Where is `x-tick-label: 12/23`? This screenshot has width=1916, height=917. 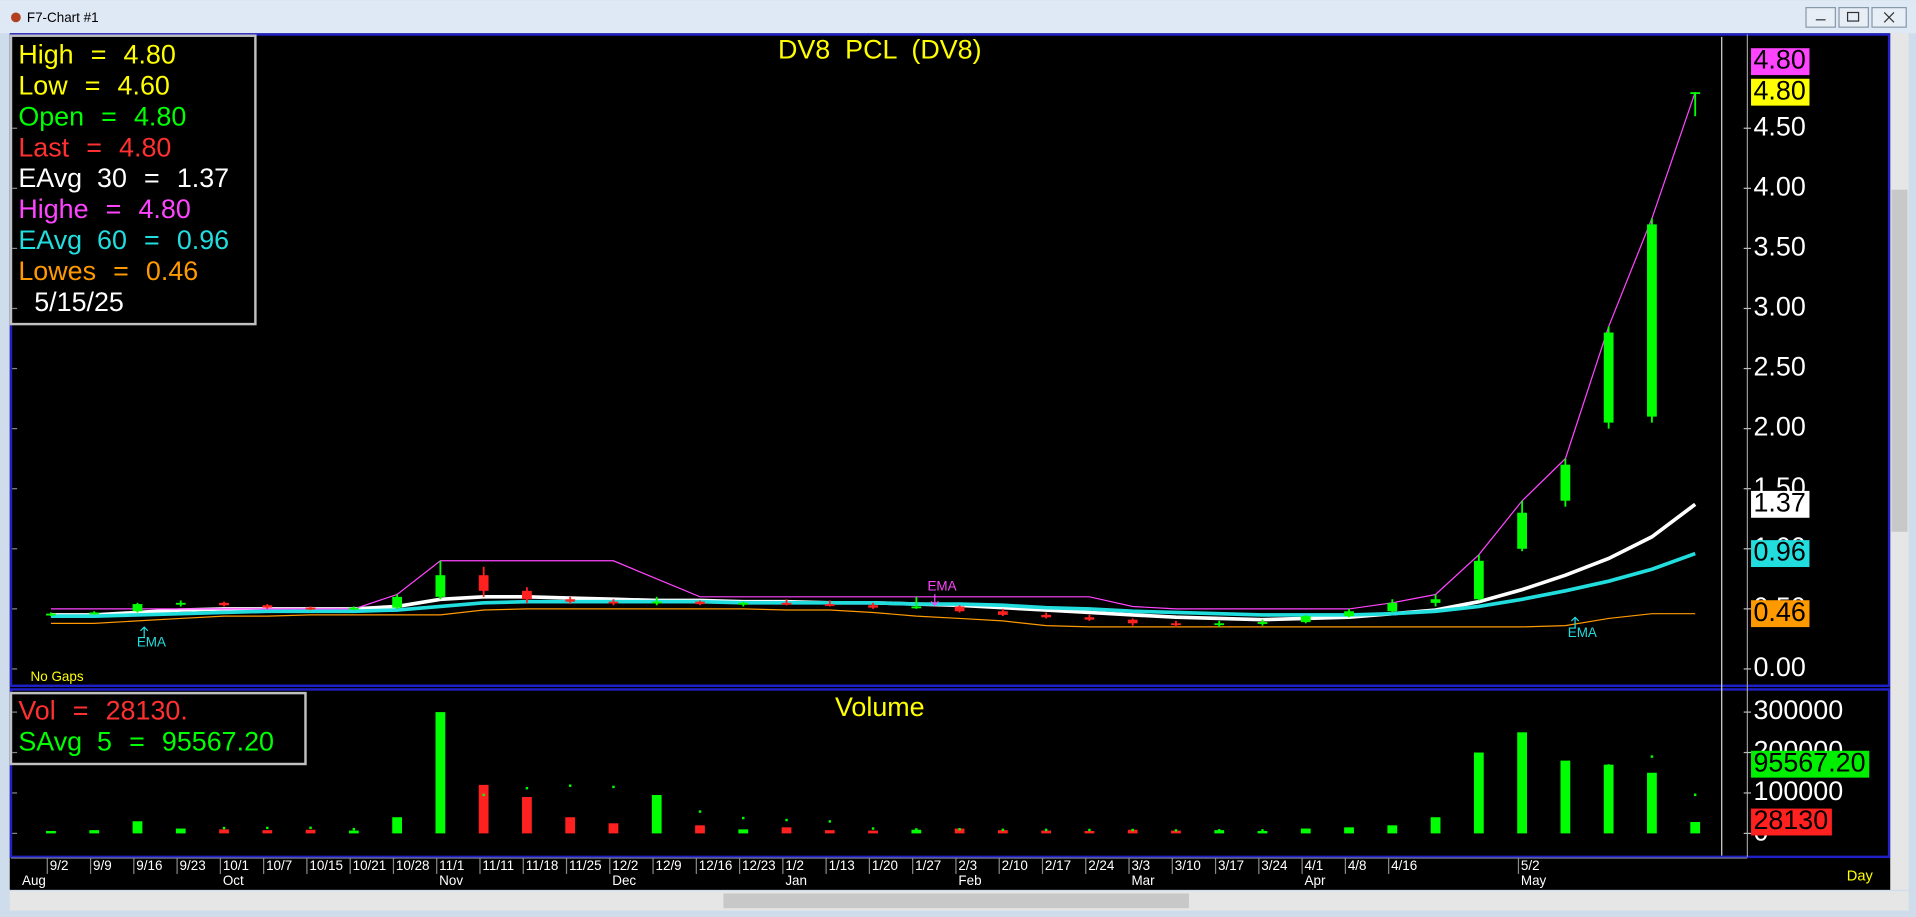 x-tick-label: 12/23 is located at coordinates (759, 865).